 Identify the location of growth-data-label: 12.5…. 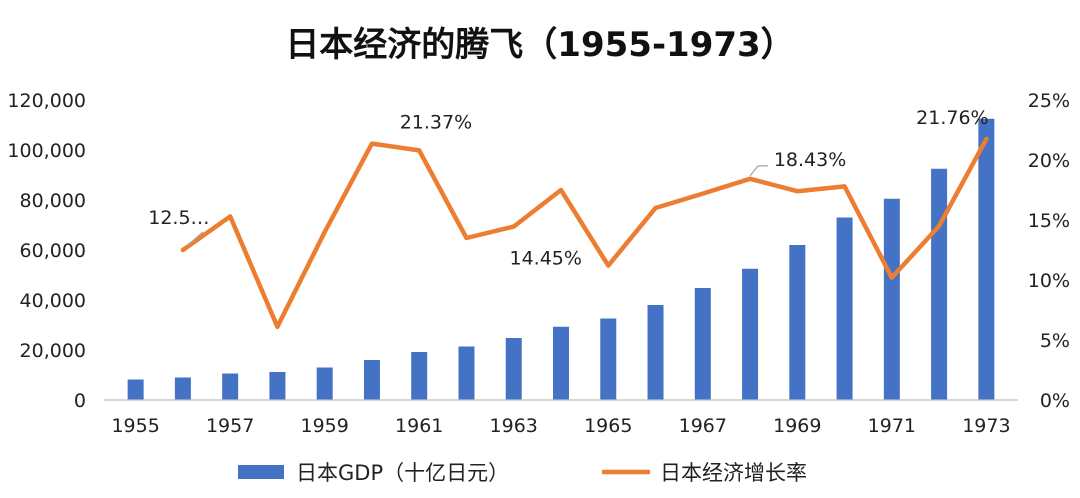
(178, 218).